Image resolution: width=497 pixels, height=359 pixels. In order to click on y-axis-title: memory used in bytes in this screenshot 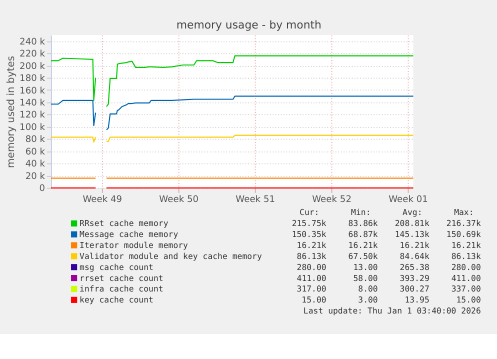, I will do `click(12, 112)`.